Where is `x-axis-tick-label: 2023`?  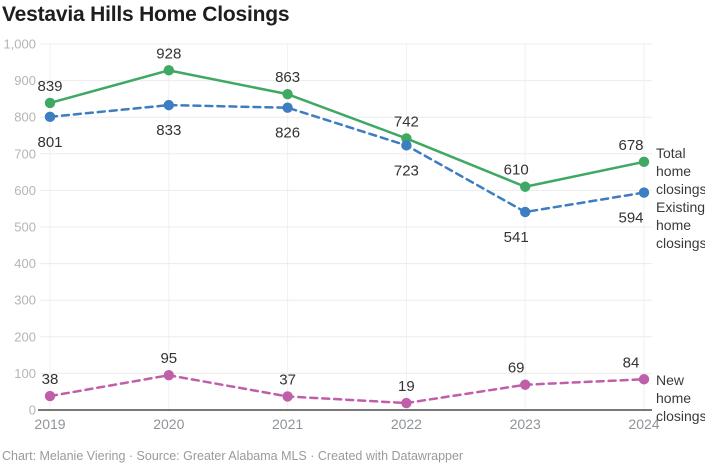 x-axis-tick-label: 2023 is located at coordinates (525, 424).